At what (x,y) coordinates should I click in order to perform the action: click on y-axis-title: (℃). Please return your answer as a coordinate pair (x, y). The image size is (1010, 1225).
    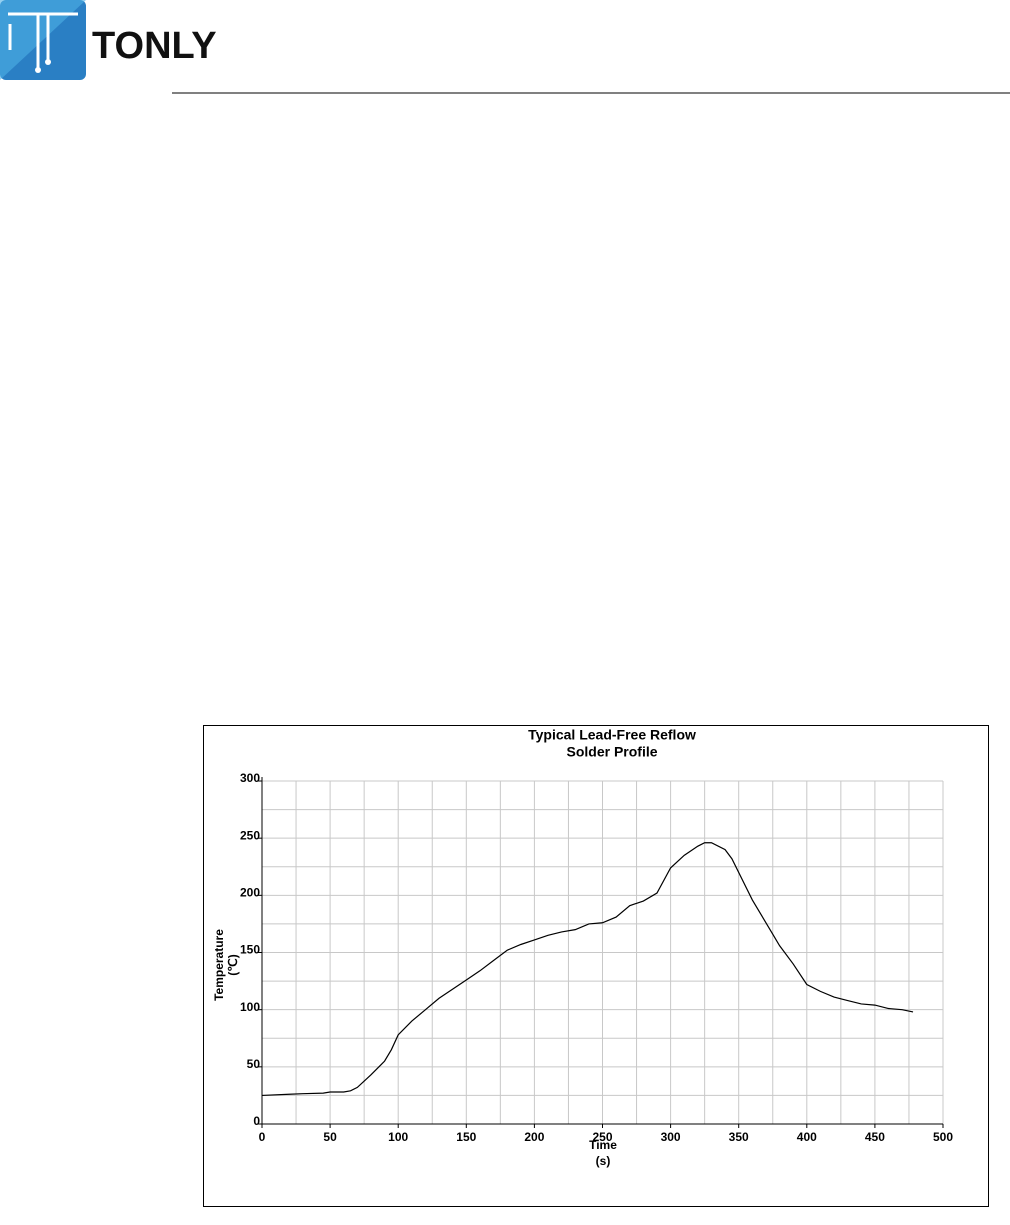
    Looking at the image, I should click on (233, 964).